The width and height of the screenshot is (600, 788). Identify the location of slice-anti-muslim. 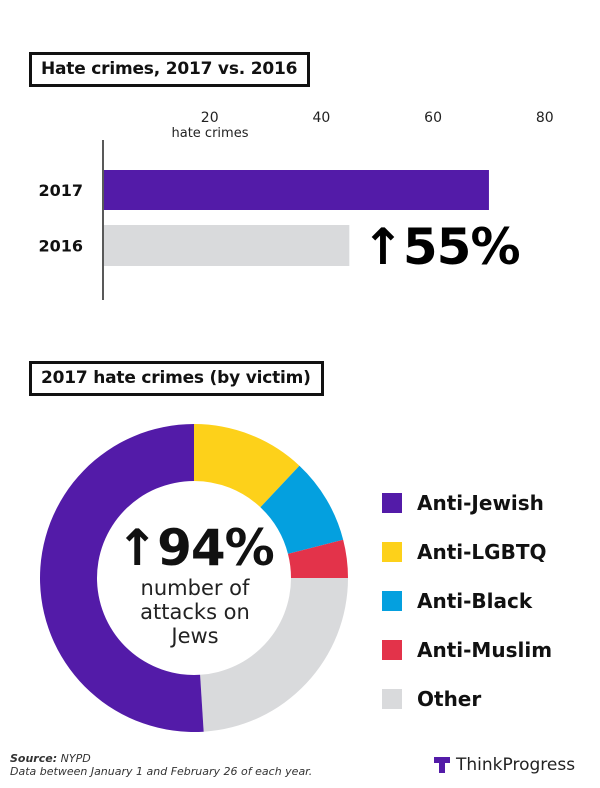
(317, 558).